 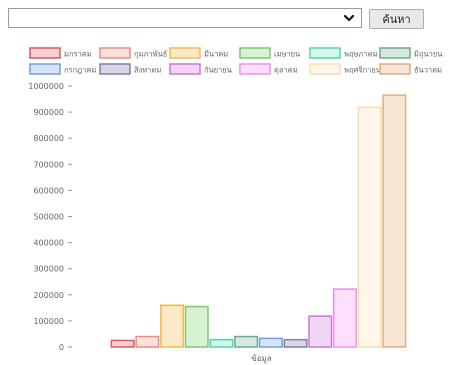 What do you see at coordinates (349, 18) in the screenshot?
I see `chevron-down-icon` at bounding box center [349, 18].